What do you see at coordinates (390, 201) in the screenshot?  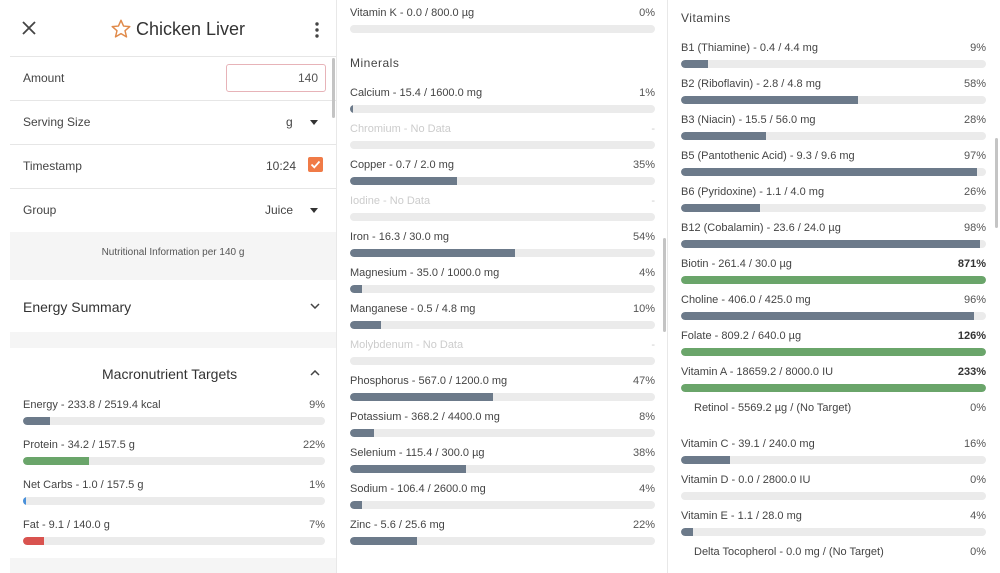 I see `nutrient-label: Iodine - No Data` at bounding box center [390, 201].